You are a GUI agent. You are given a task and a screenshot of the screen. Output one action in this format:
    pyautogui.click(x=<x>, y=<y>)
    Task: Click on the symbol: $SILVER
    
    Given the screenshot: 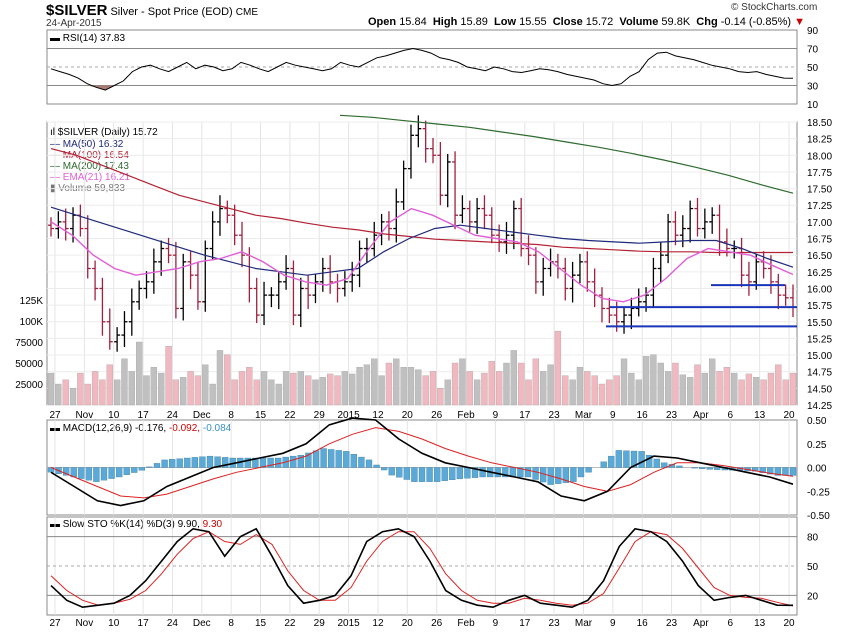 What is the action you would take?
    pyautogui.click(x=77, y=10)
    